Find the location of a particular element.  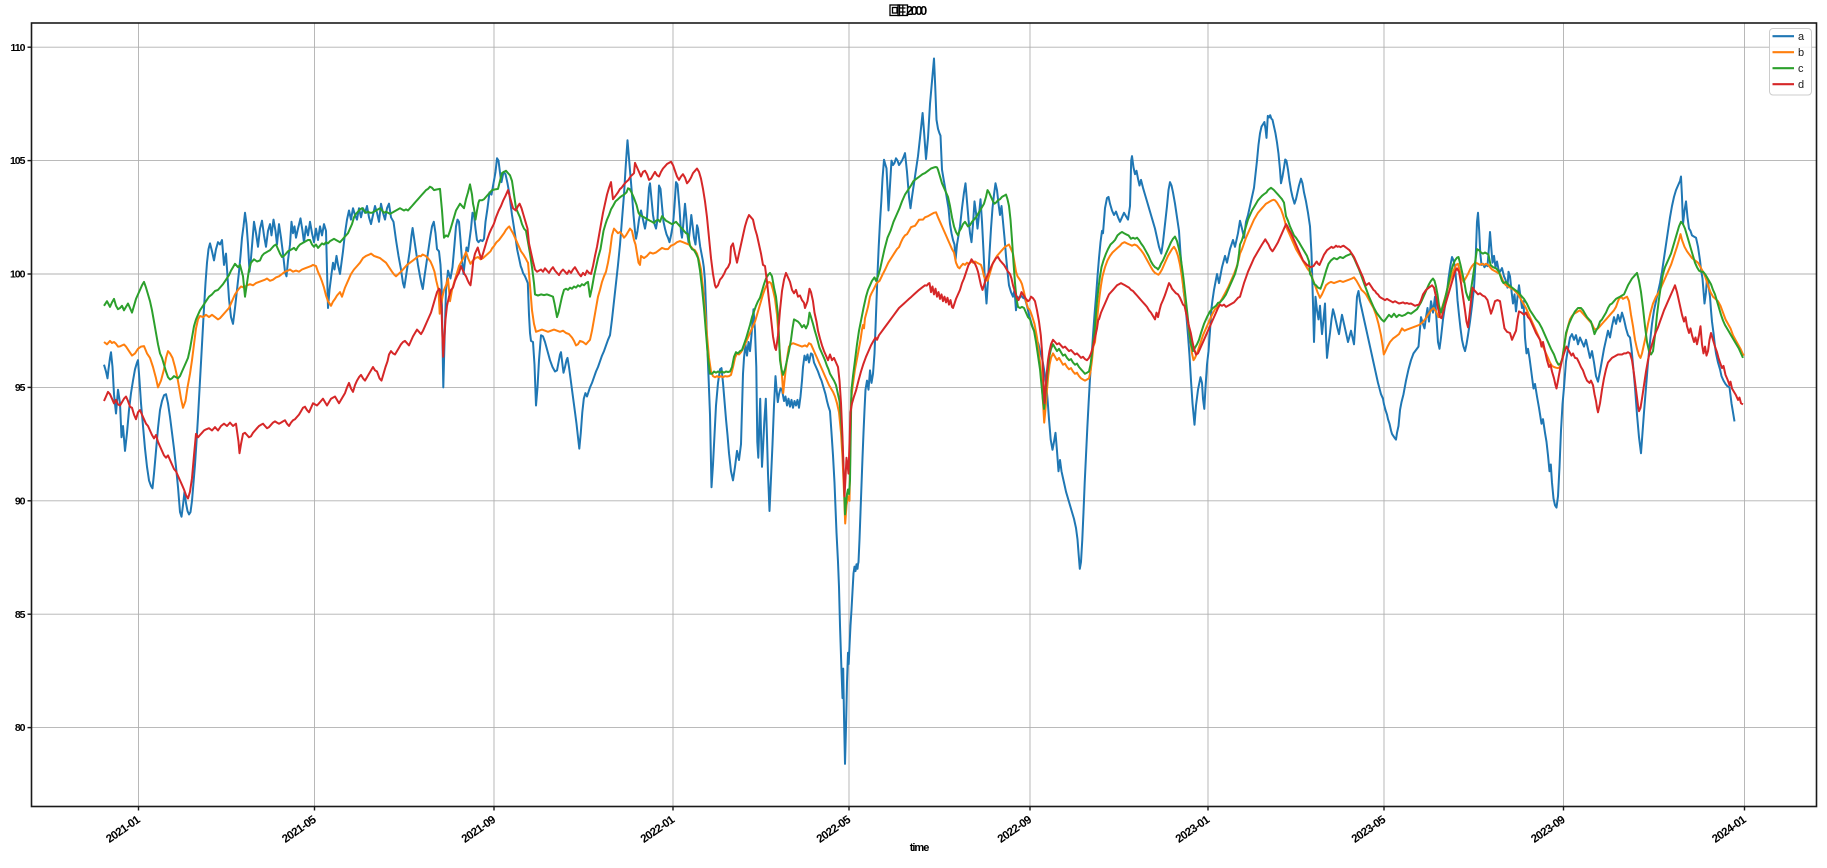

svg-text: 2000 is located at coordinates (916, 11).